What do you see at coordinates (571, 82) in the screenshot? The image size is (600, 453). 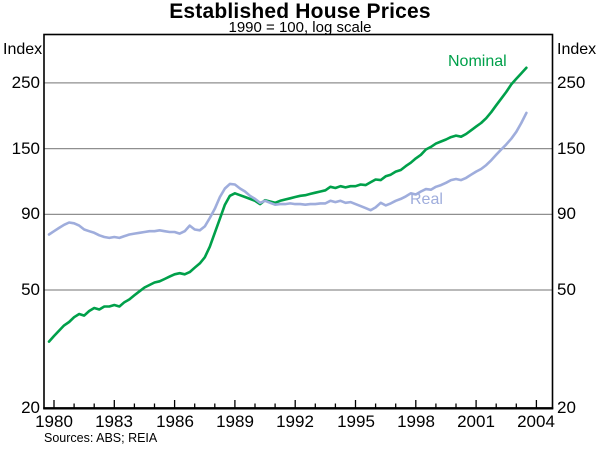 I see `y-axis-label-right-250: 250` at bounding box center [571, 82].